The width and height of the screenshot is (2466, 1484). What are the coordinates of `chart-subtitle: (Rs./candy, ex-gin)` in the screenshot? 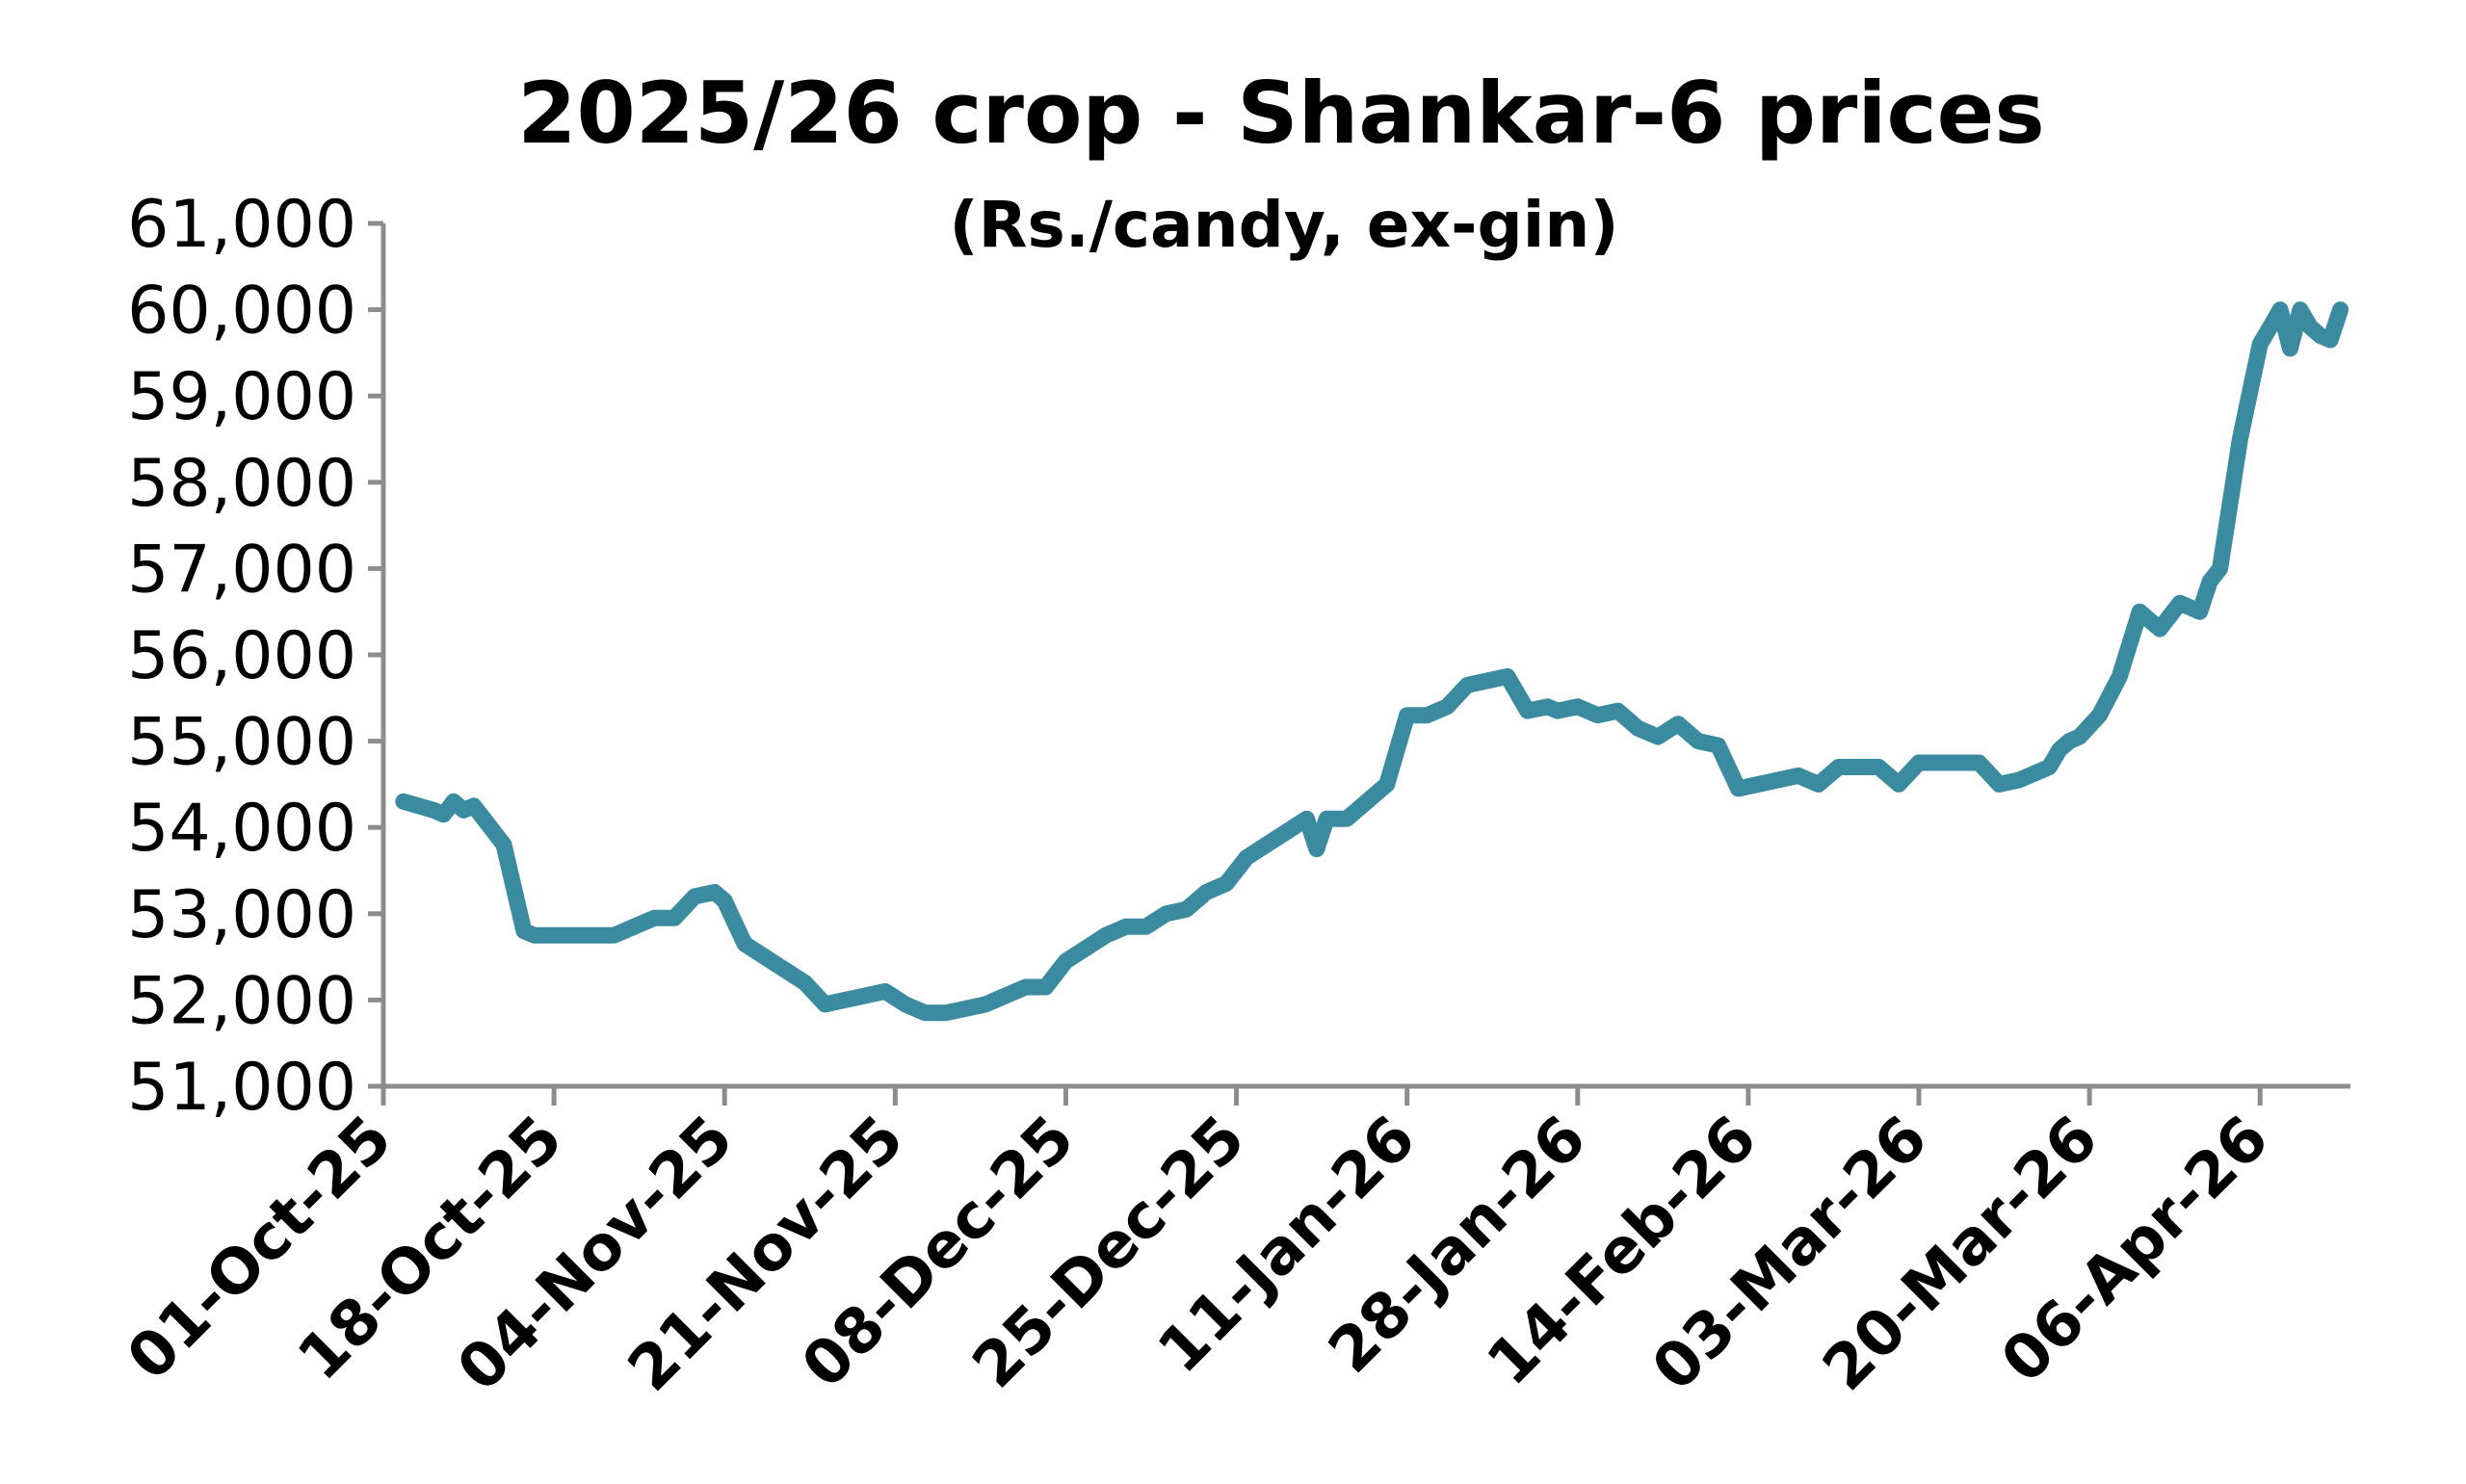 It's located at (1283, 225).